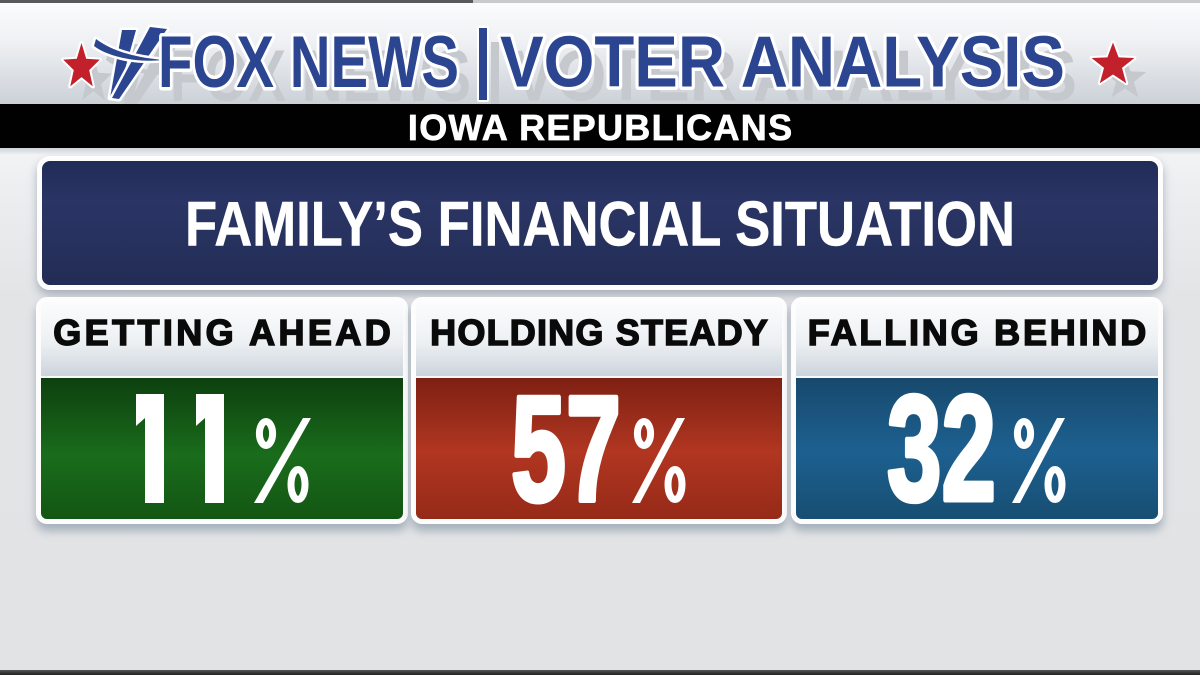 This screenshot has height=675, width=1200. I want to click on svg-text: 32, so click(941, 448).